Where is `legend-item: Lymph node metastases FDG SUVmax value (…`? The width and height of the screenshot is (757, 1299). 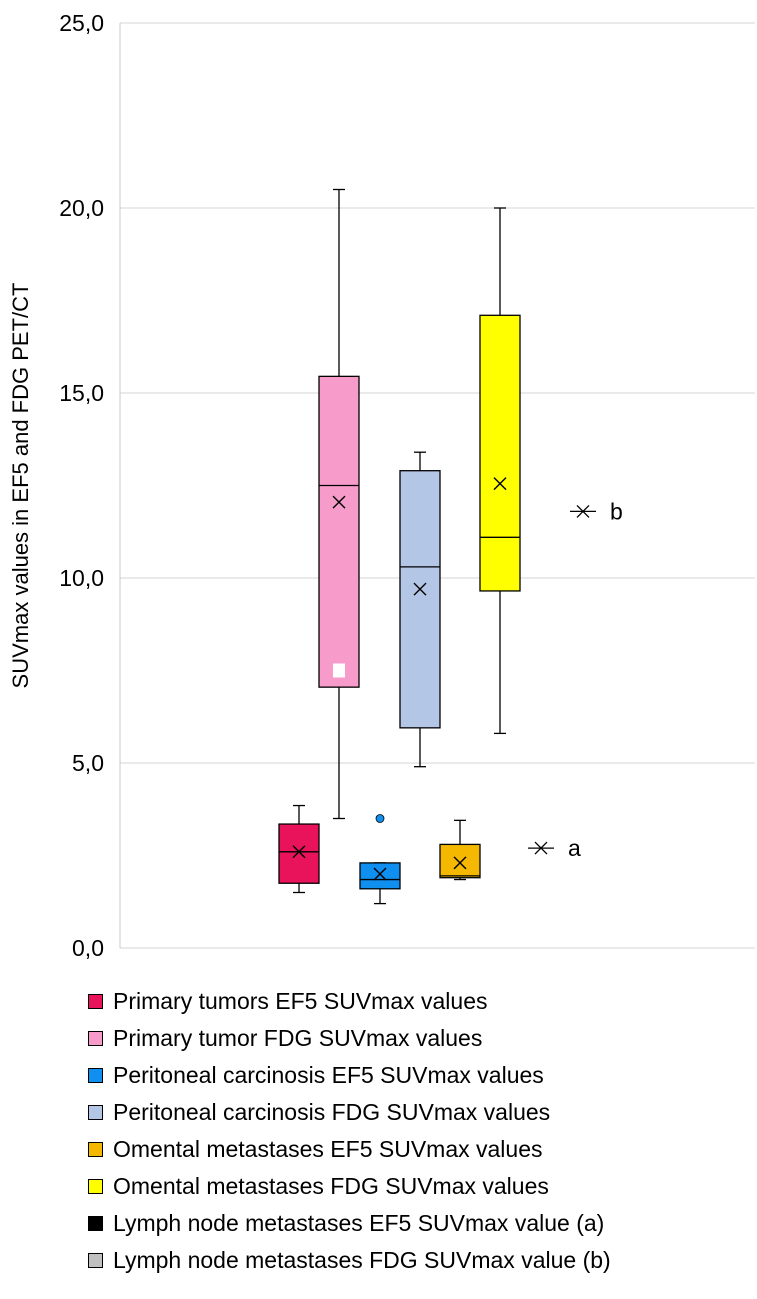 legend-item: Lymph node metastases FDG SUVmax value (… is located at coordinates (418, 1260).